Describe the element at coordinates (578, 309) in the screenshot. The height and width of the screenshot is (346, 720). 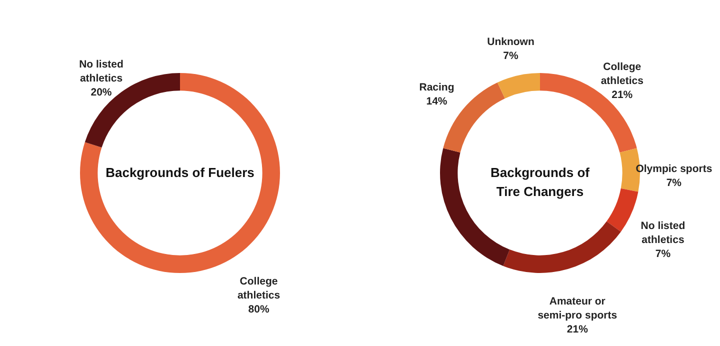
I see `slice-label: Amateur or semi-pro sports` at that location.